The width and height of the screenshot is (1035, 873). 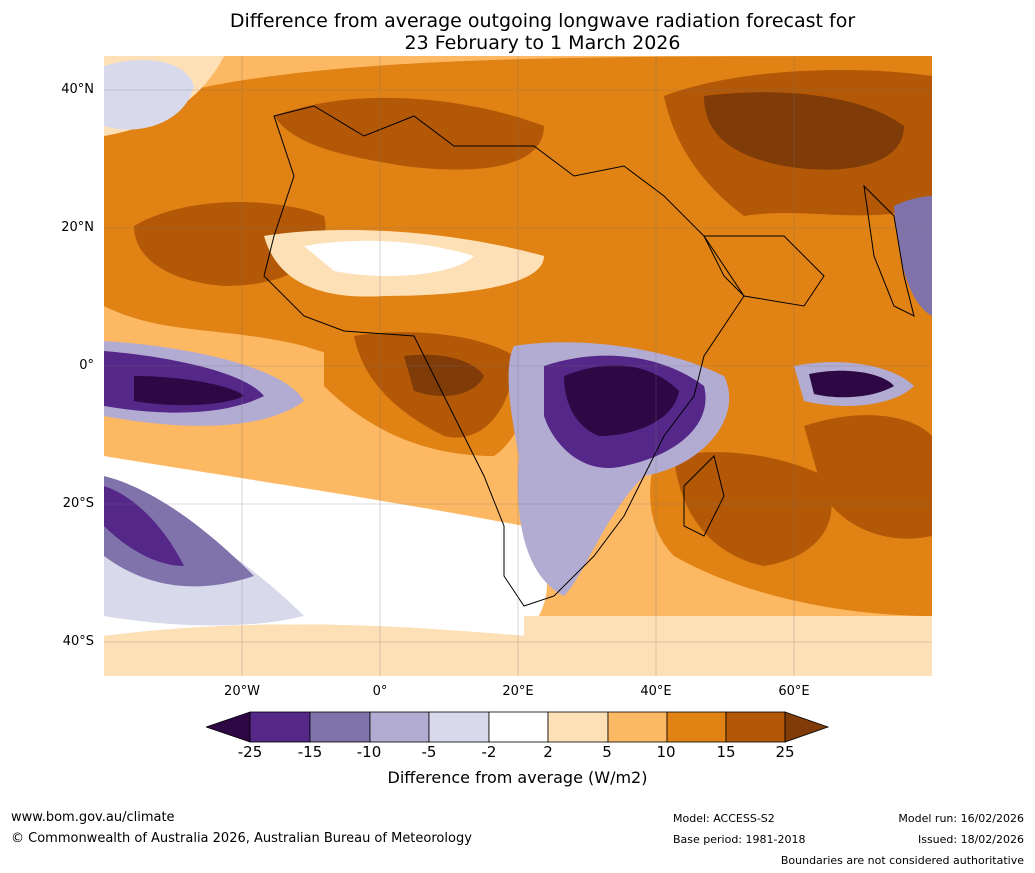 What do you see at coordinates (607, 752) in the screenshot?
I see `colorbar-tick: 5` at bounding box center [607, 752].